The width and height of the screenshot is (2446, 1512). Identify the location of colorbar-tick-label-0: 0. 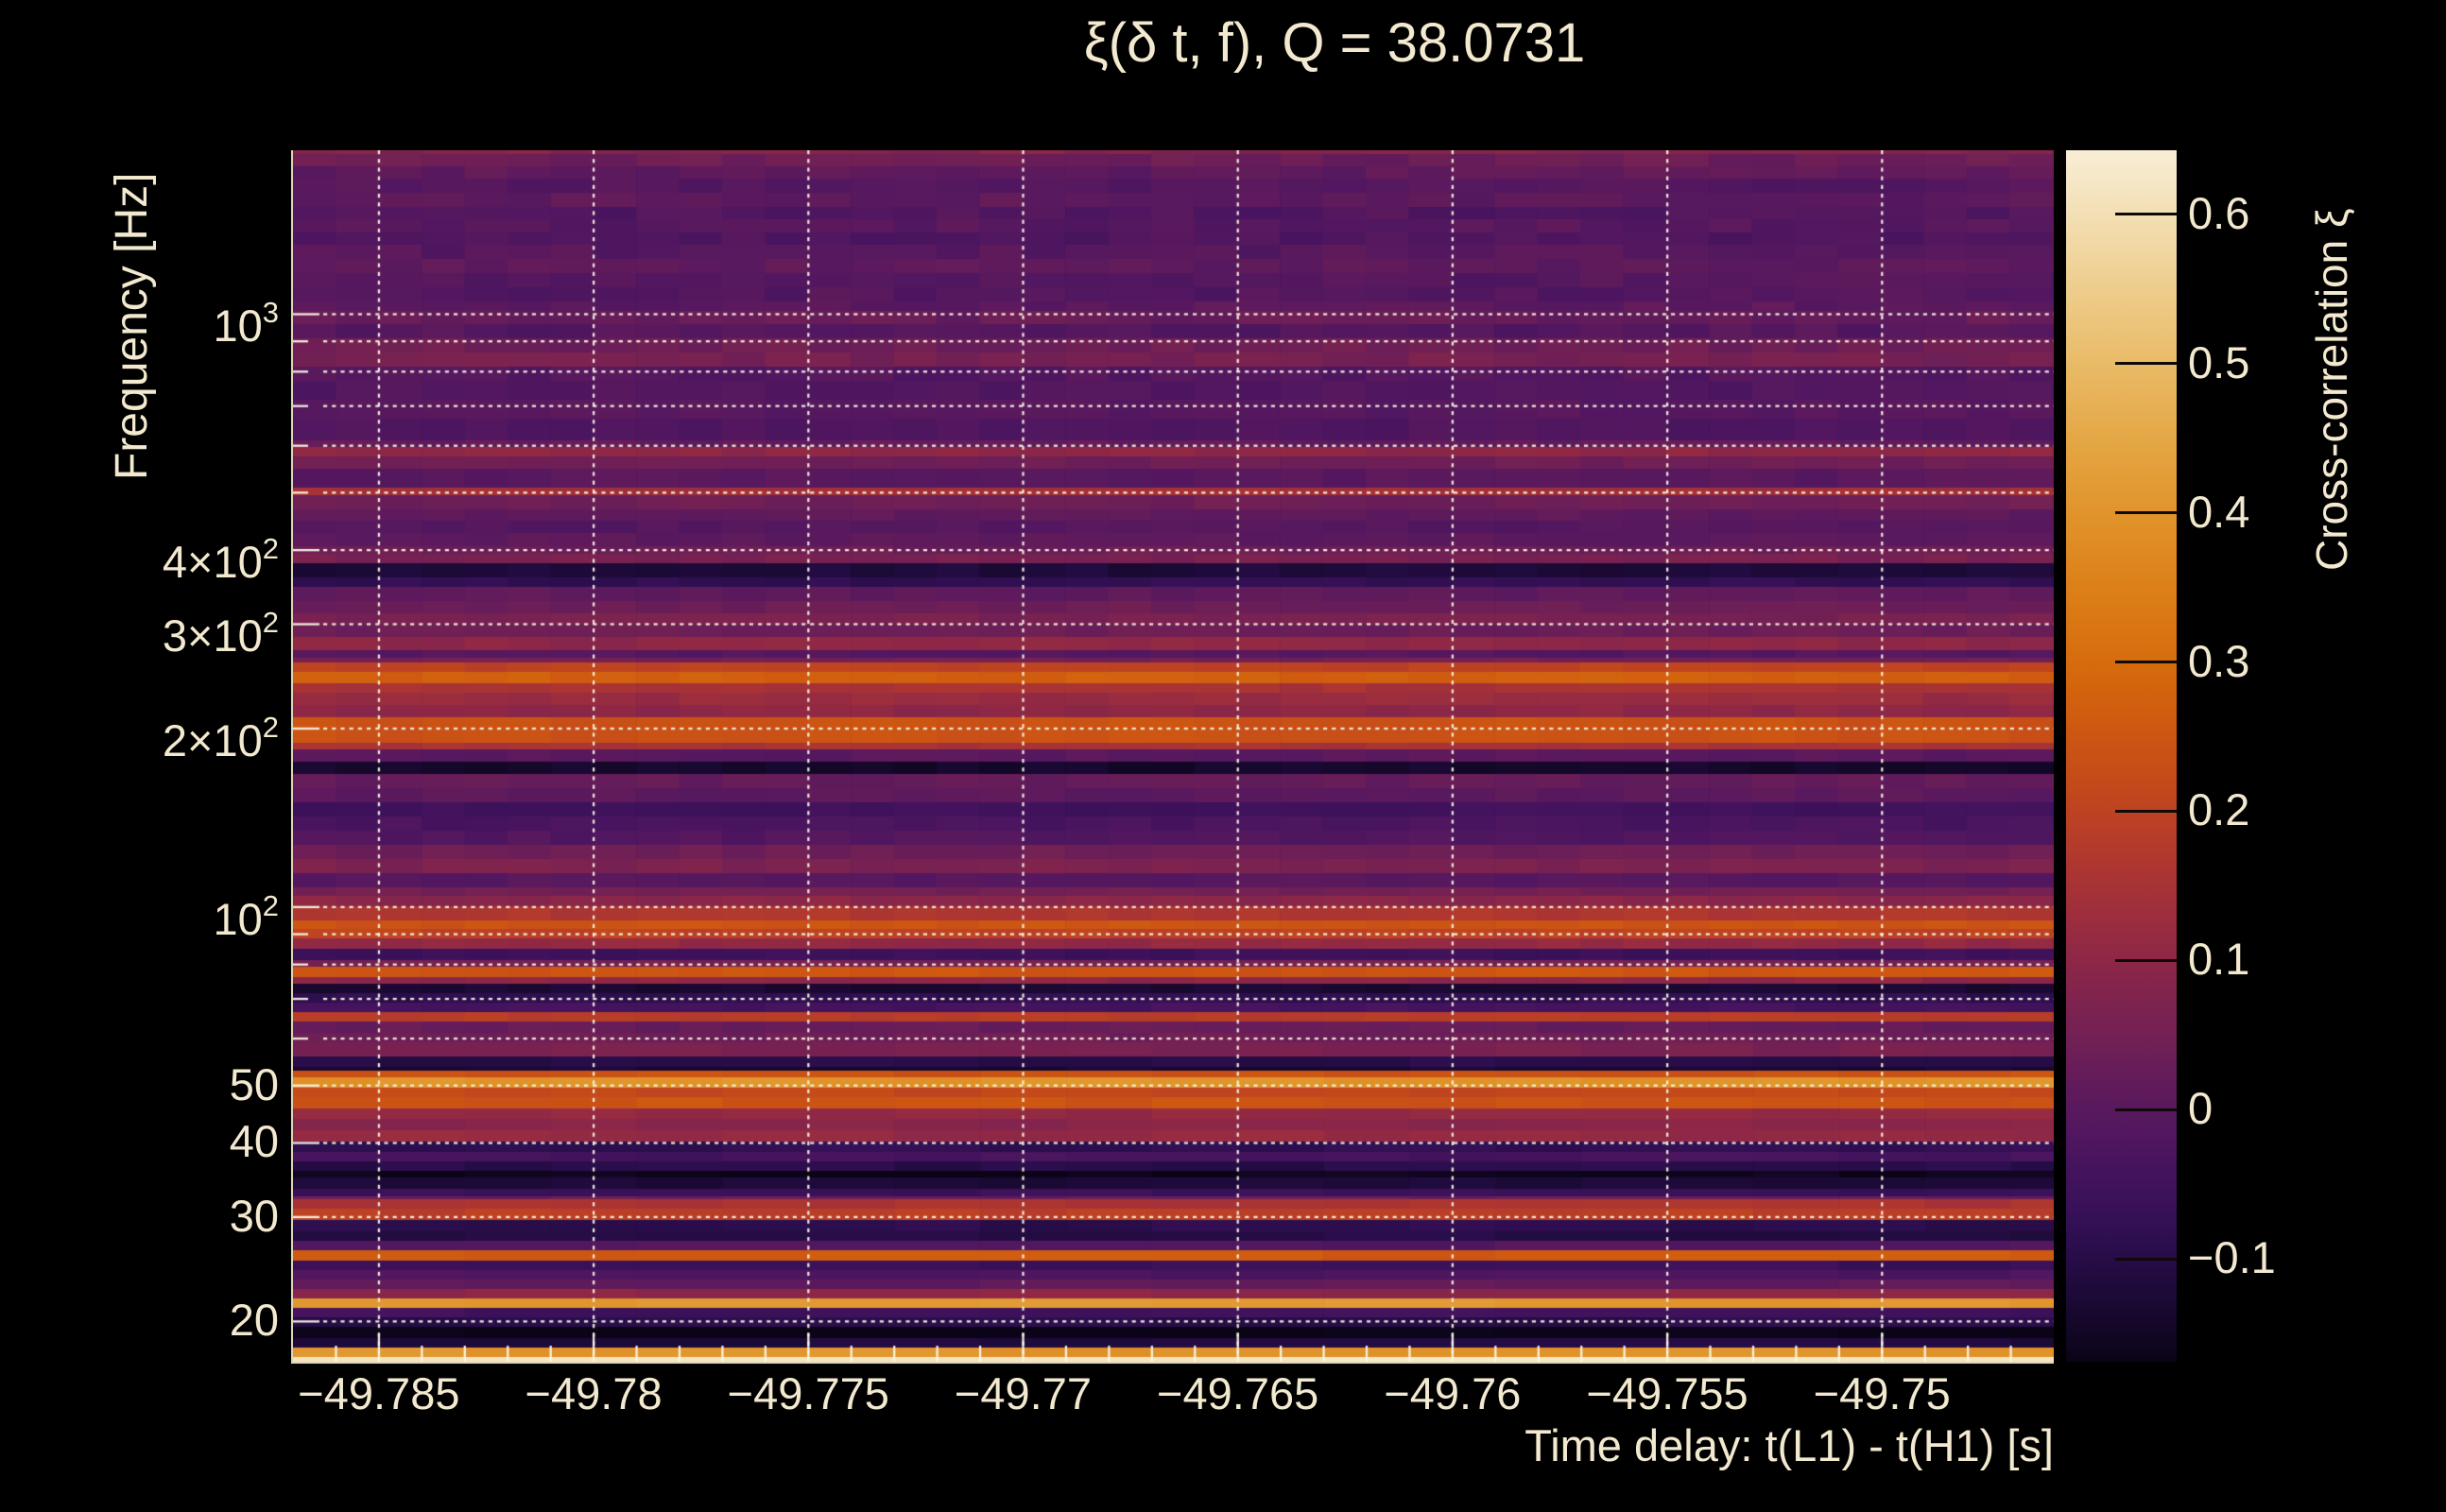
(2200, 1108).